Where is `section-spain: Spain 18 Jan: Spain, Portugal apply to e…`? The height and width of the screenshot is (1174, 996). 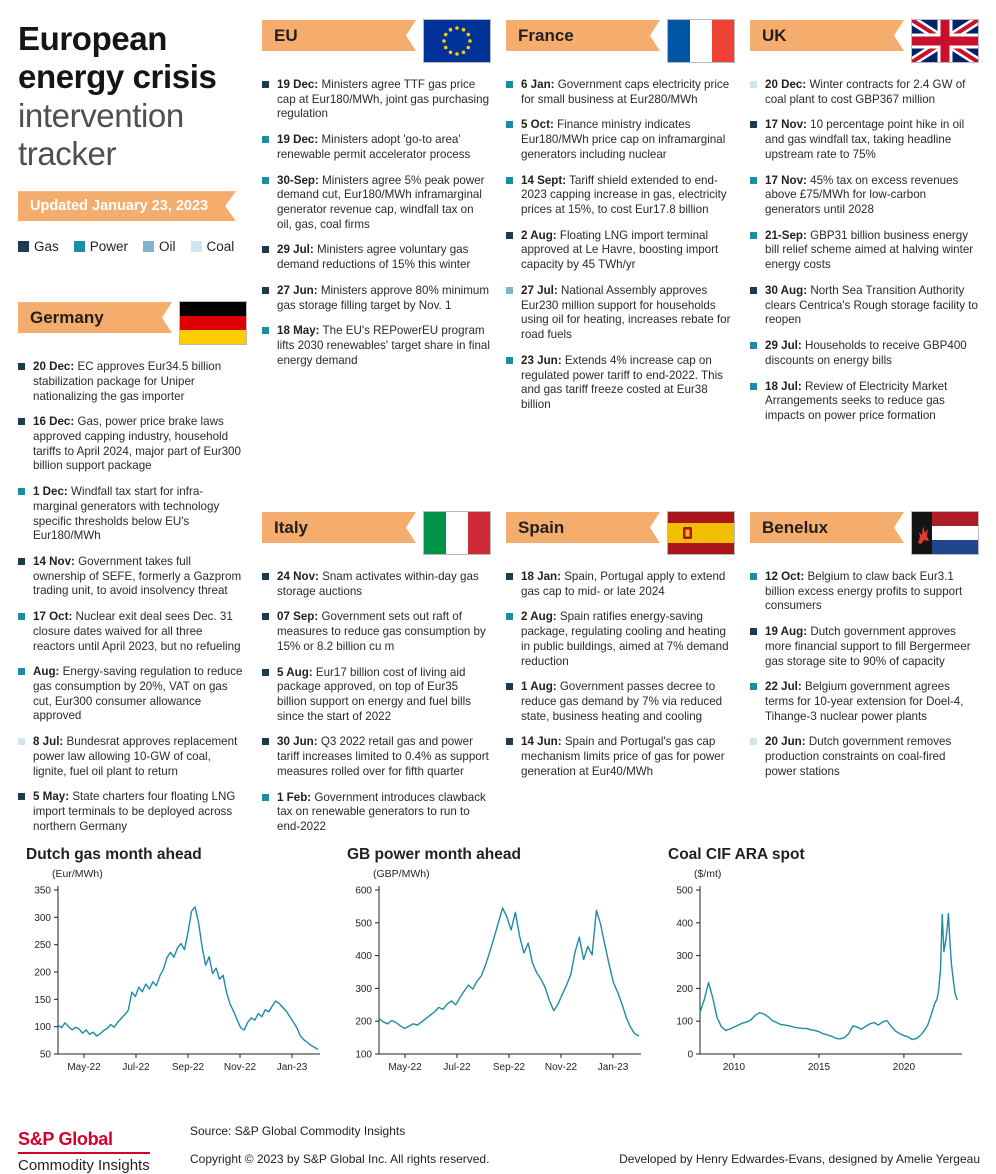 section-spain: Spain 18 Jan: Spain, Portugal apply to e… is located at coordinates (620, 651).